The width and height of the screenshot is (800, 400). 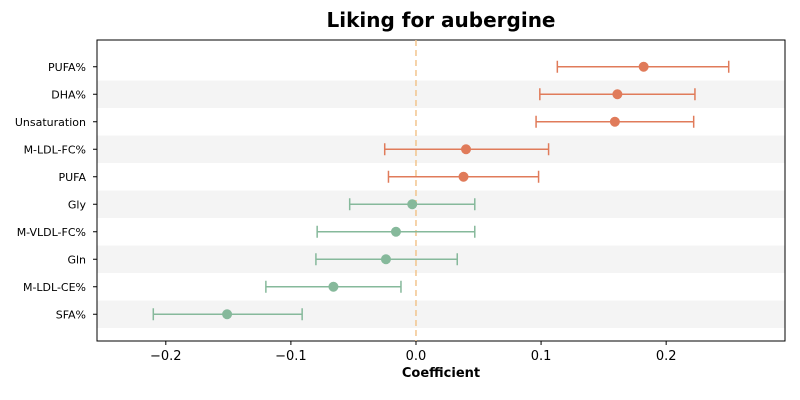 What do you see at coordinates (68, 94) in the screenshot?
I see `y-tick-label: DHA%` at bounding box center [68, 94].